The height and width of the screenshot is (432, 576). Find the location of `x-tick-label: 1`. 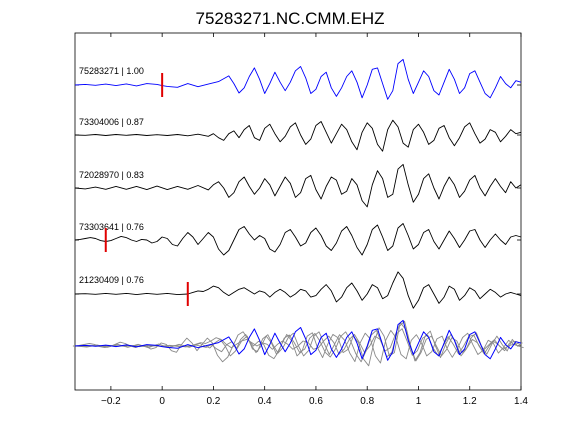

x-tick-label: 1 is located at coordinates (419, 401).